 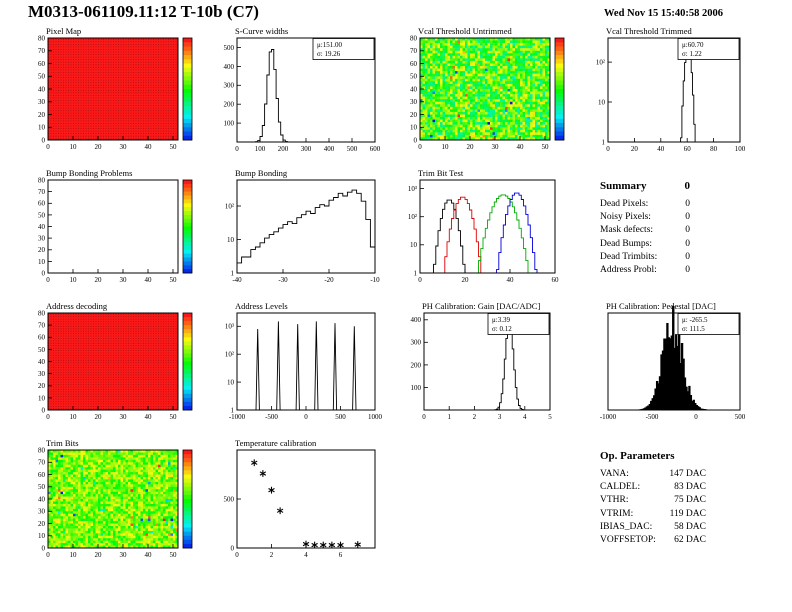 I want to click on tick-label: σ: 1.22, so click(x=692, y=54).